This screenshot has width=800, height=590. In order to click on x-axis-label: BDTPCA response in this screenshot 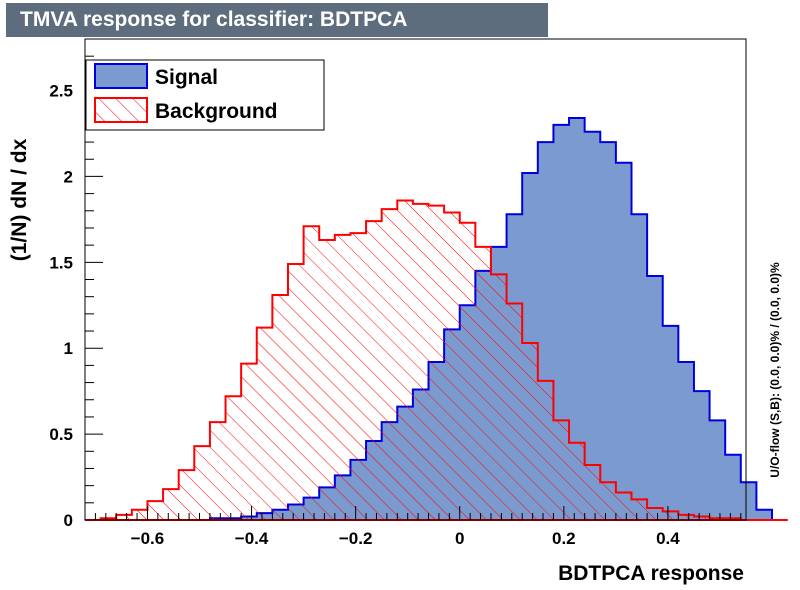, I will do `click(651, 573)`.